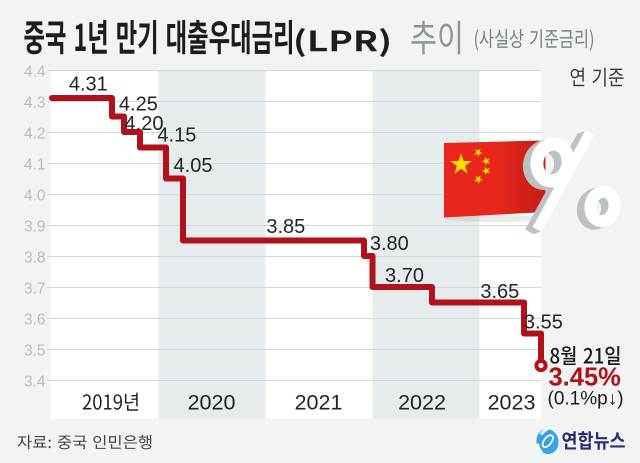  Describe the element at coordinates (212, 403) in the screenshot. I see `svg-text: 2020` at that location.